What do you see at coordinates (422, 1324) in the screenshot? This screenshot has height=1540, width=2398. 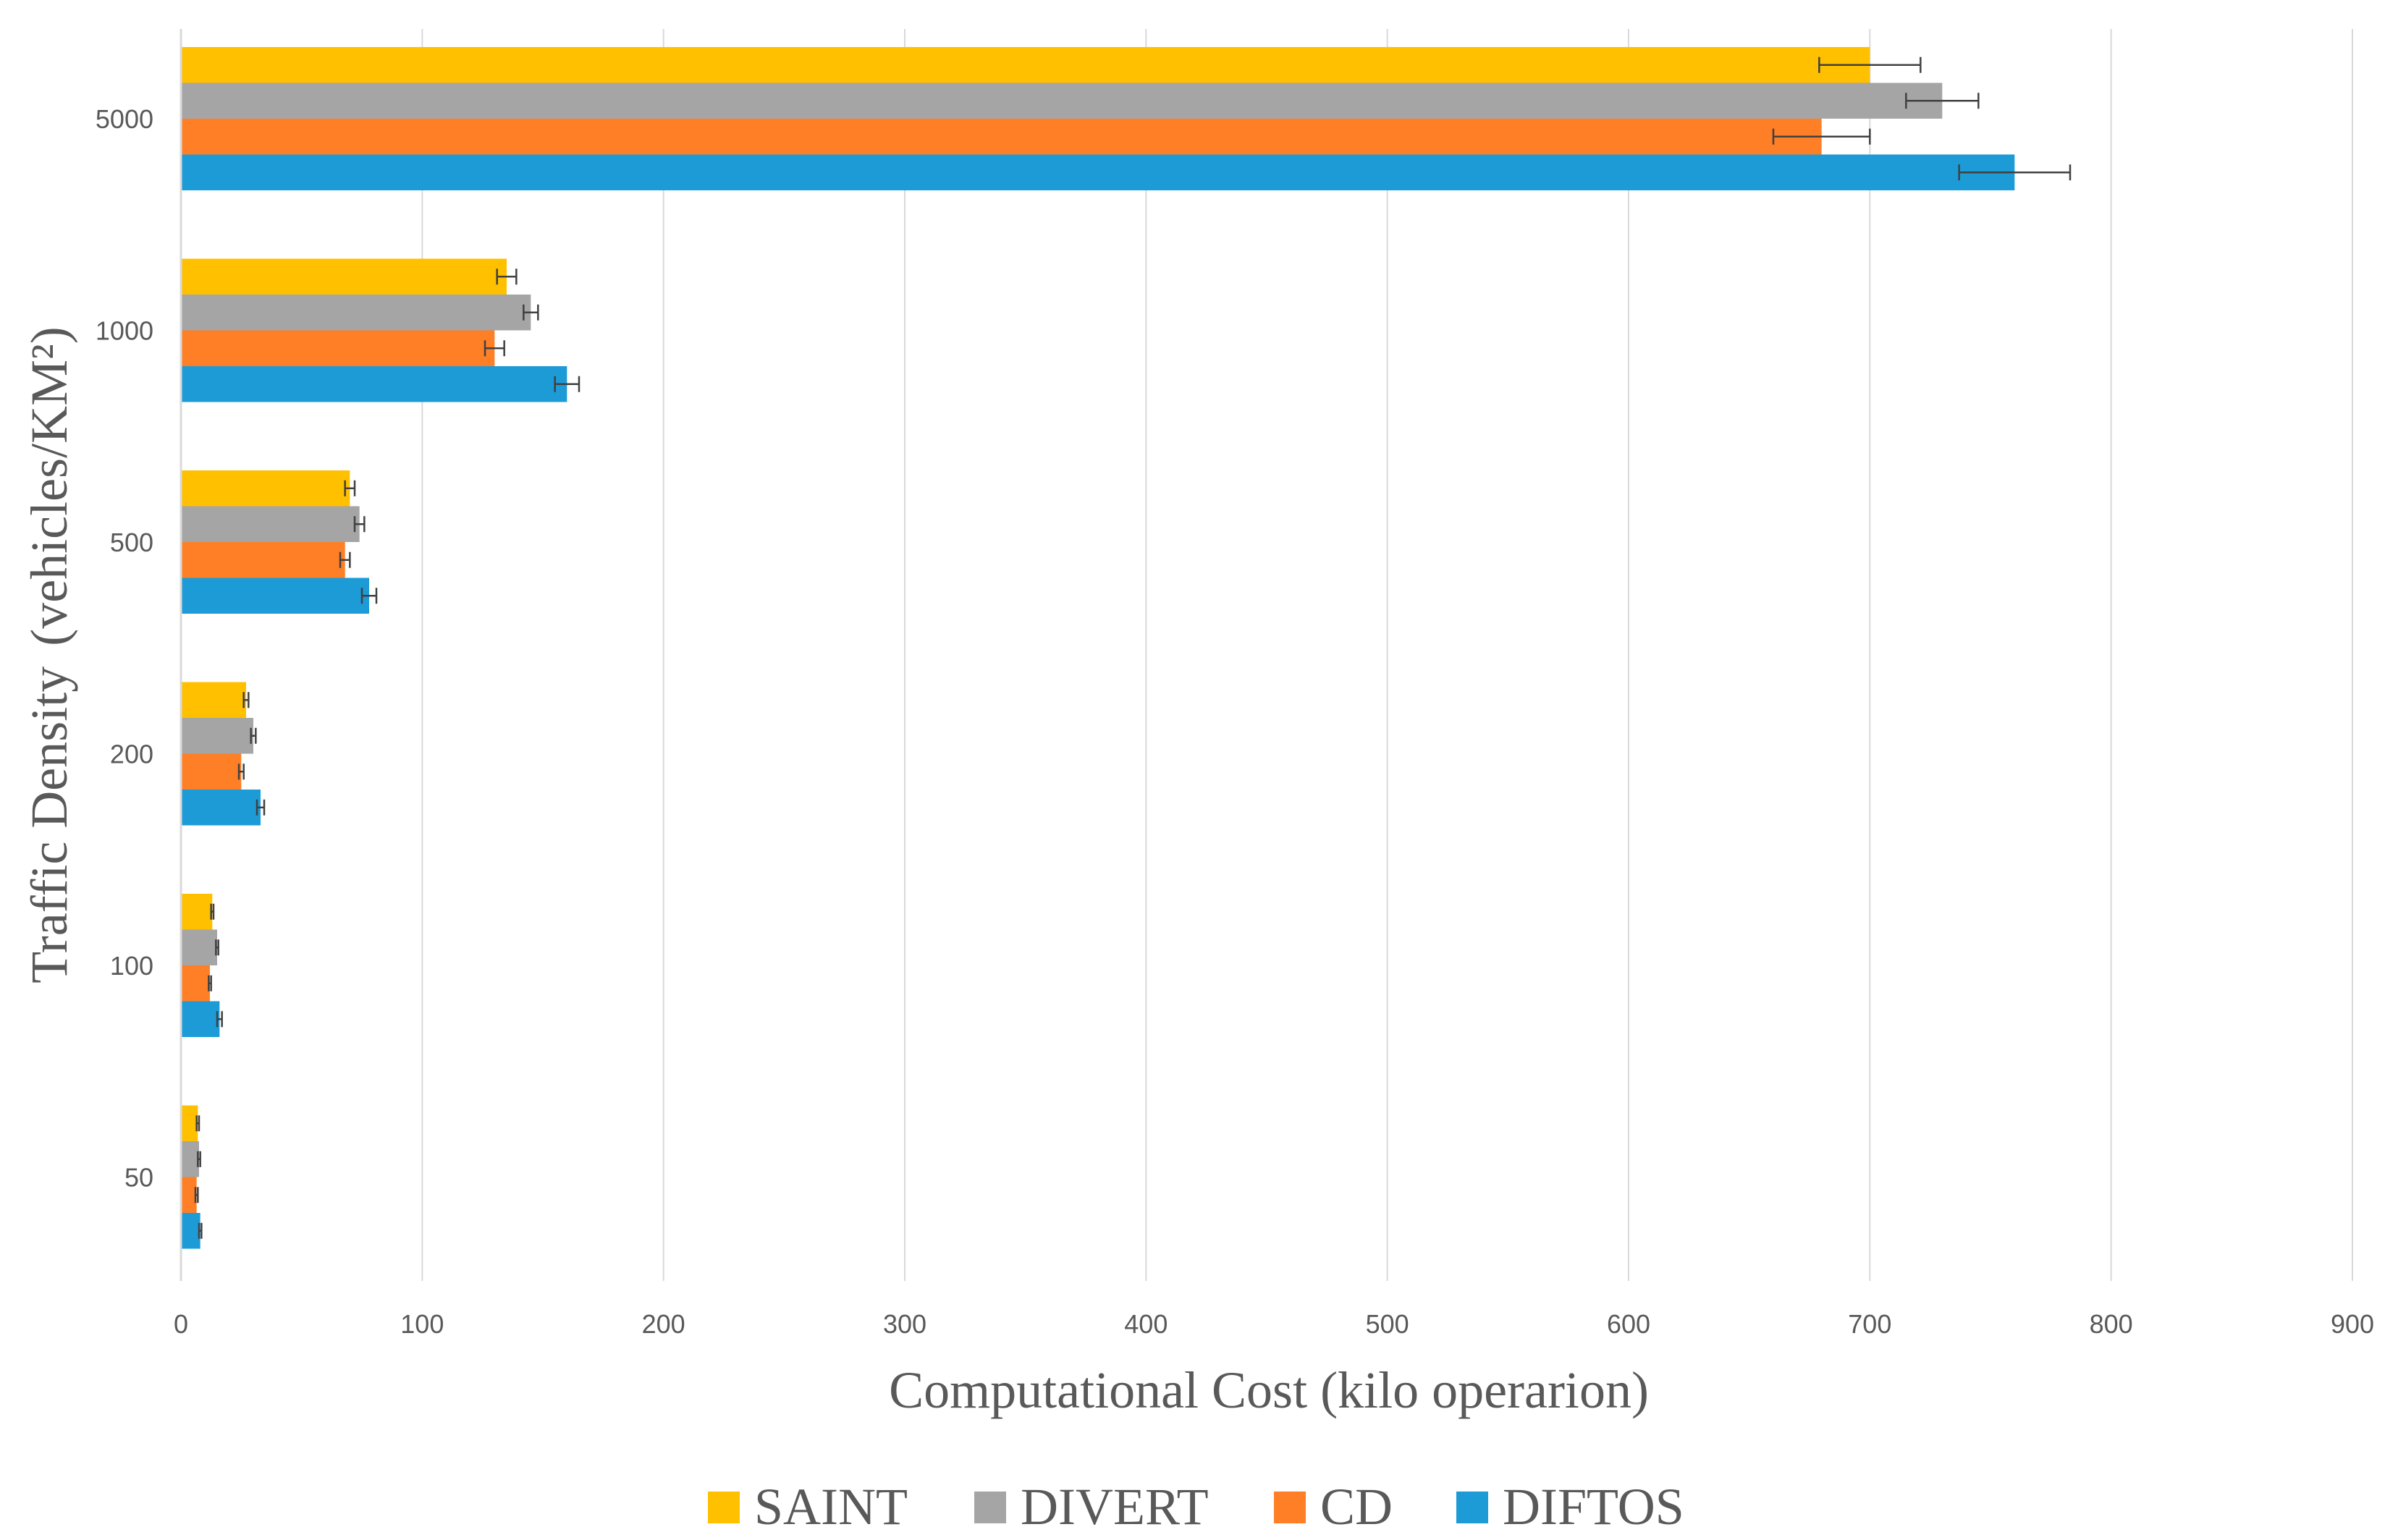 I see `x-tick-label: 100` at bounding box center [422, 1324].